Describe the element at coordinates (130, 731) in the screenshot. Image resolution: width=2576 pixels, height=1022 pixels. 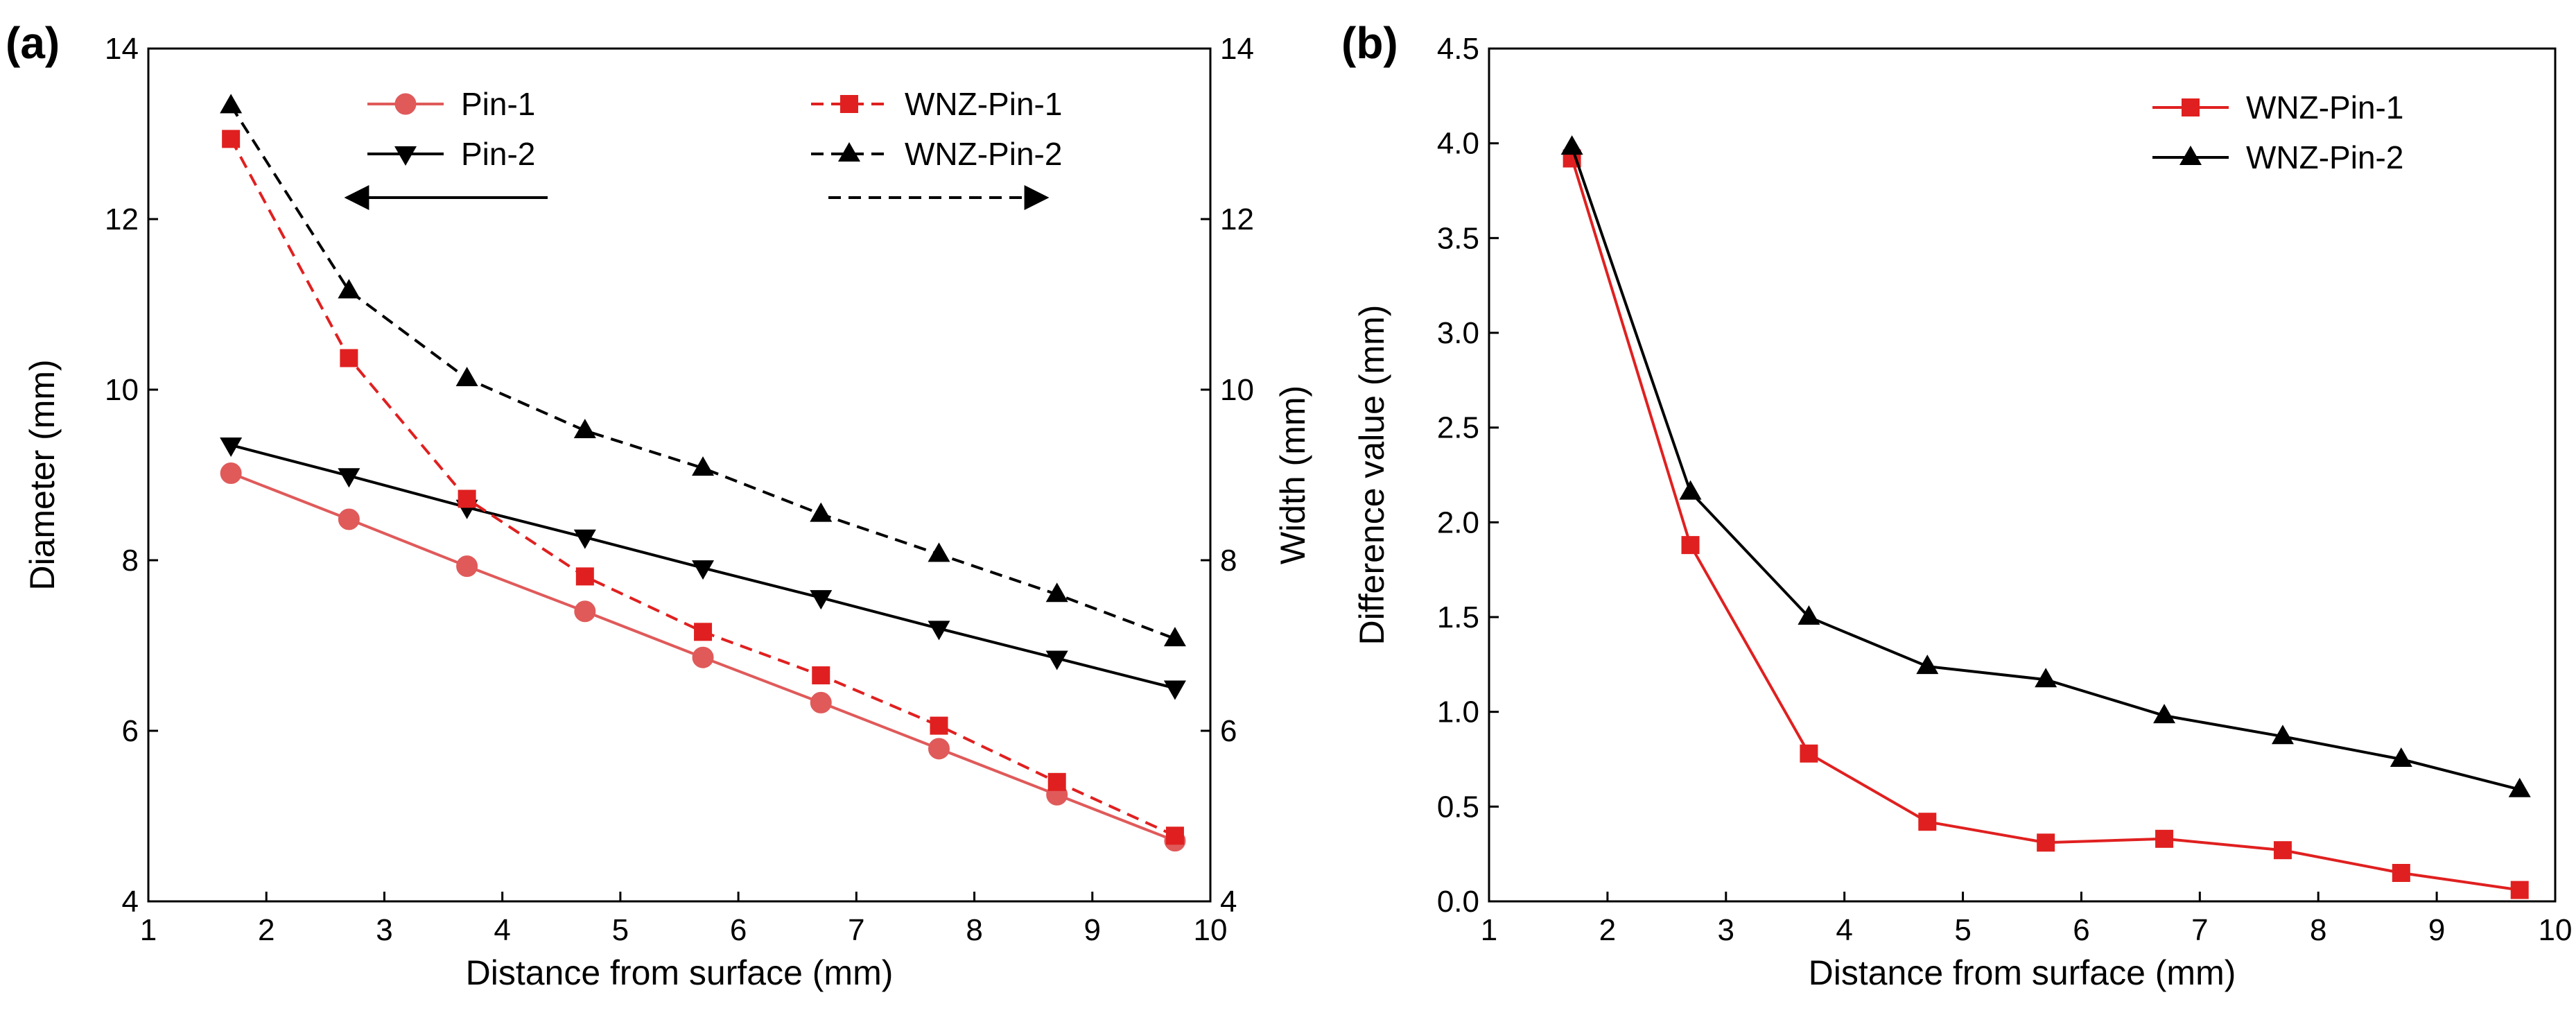
I see `y-tick-label: 6` at that location.